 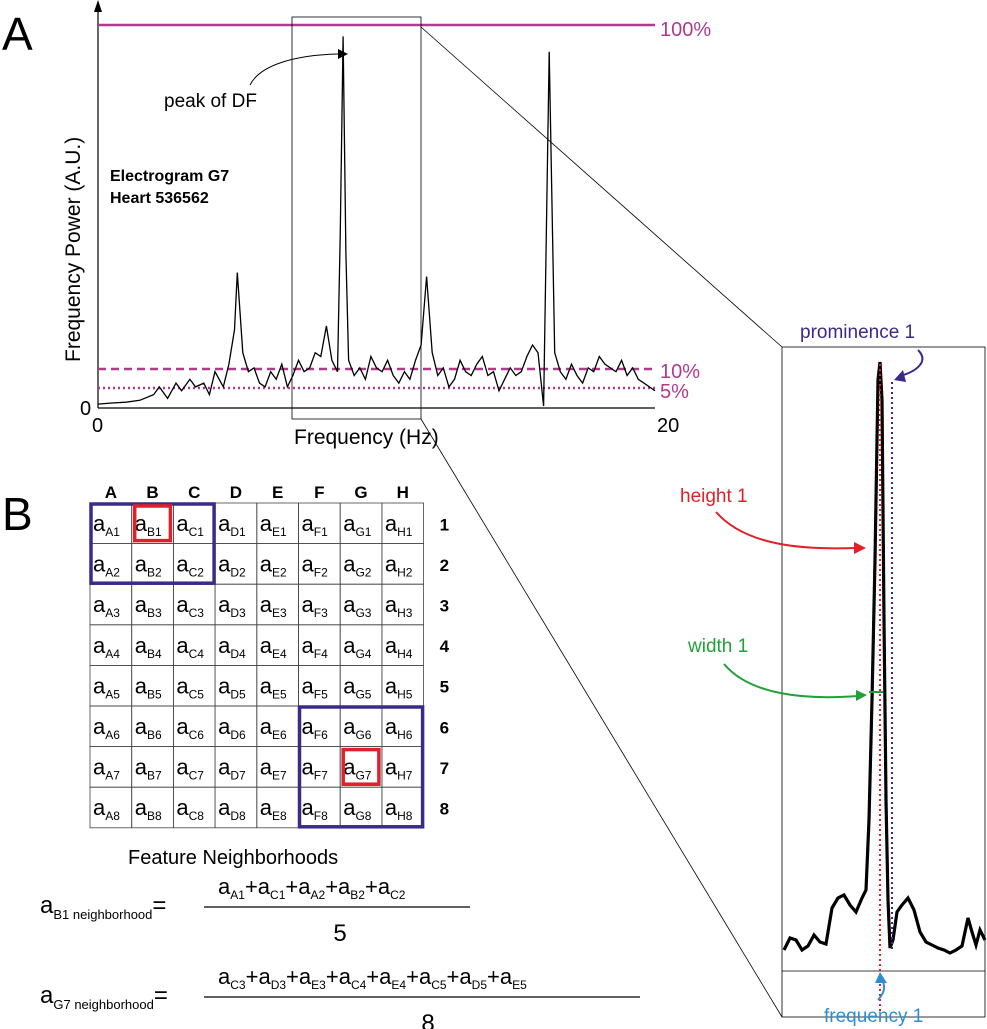 I want to click on cell-label: aB3, so click(x=148, y=606).